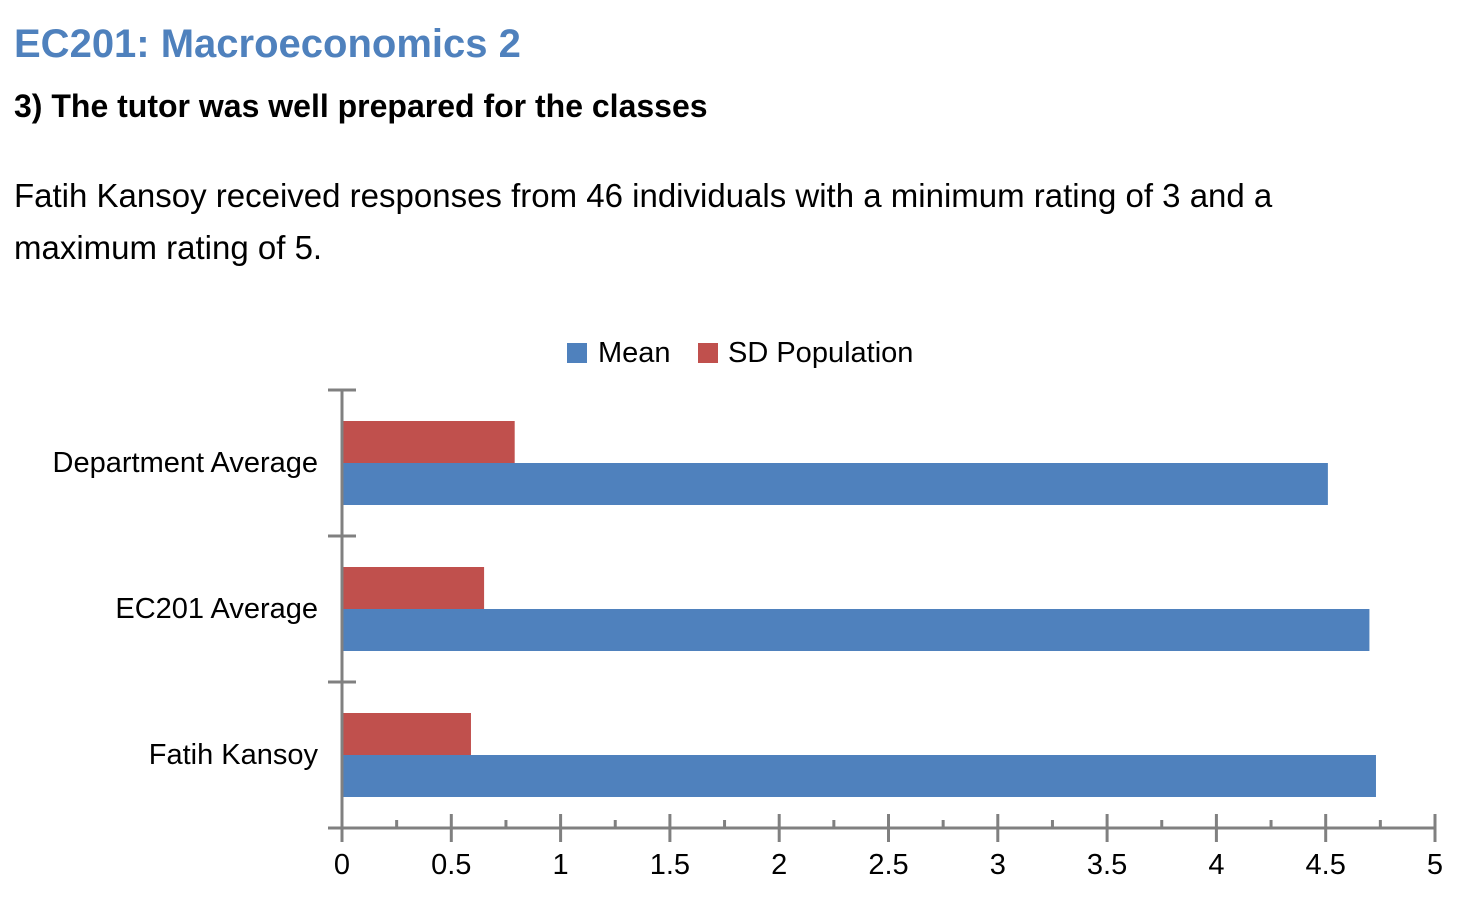  Describe the element at coordinates (998, 865) in the screenshot. I see `x-tick-label: 3` at that location.